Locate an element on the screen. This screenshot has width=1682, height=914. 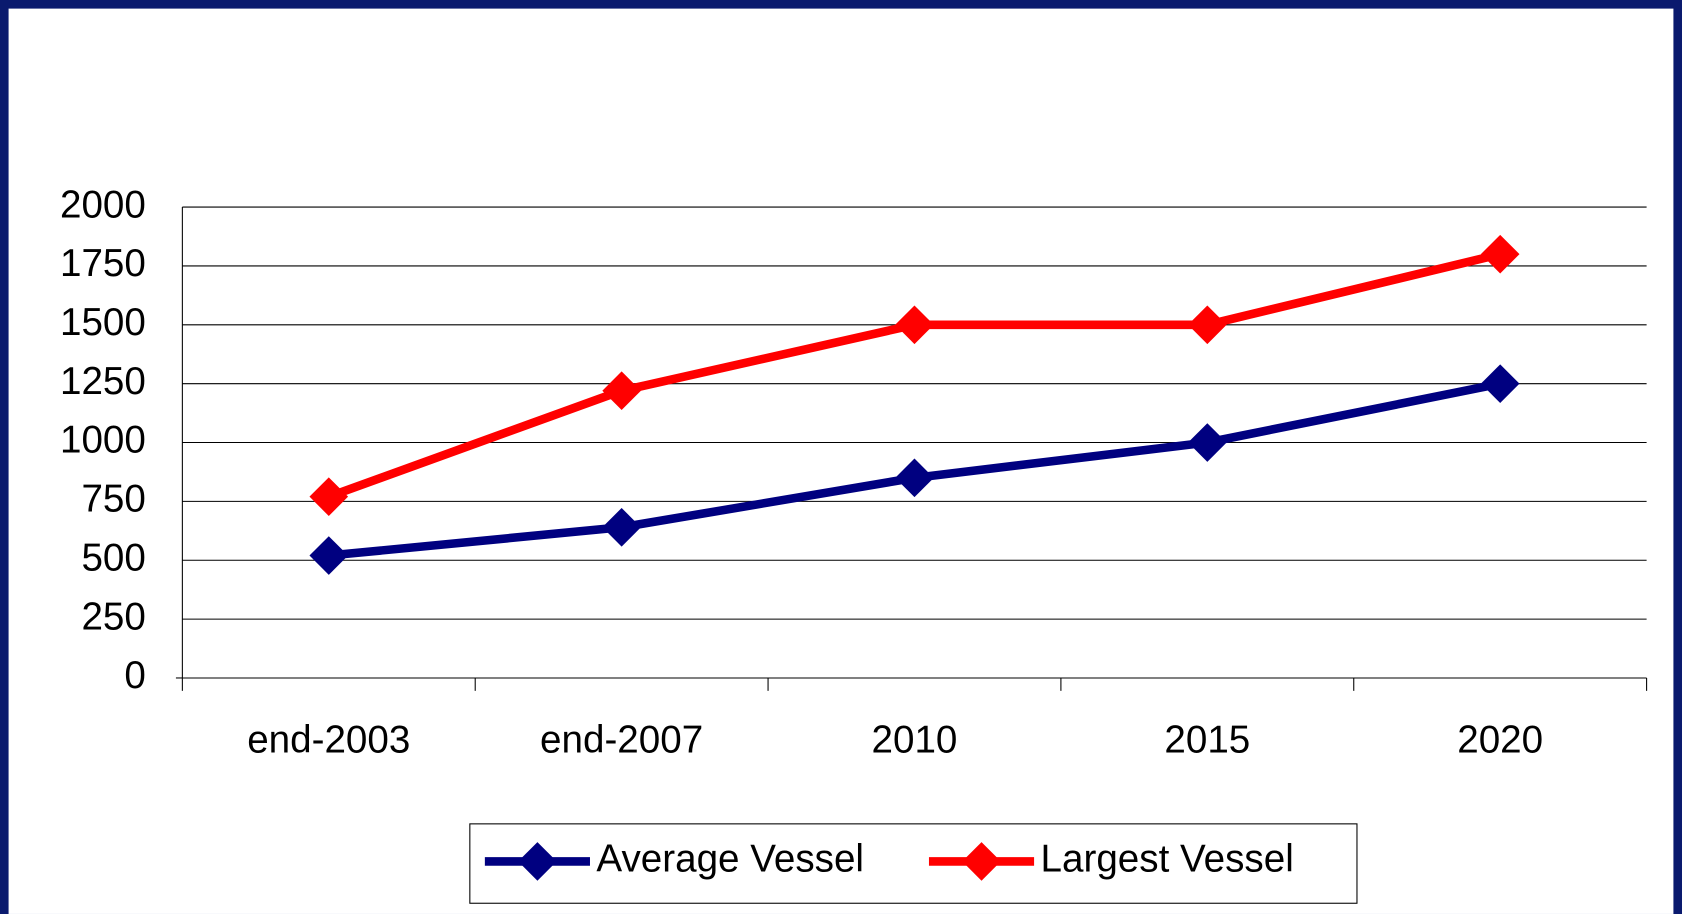
x-tick-label: 2010 is located at coordinates (915, 740).